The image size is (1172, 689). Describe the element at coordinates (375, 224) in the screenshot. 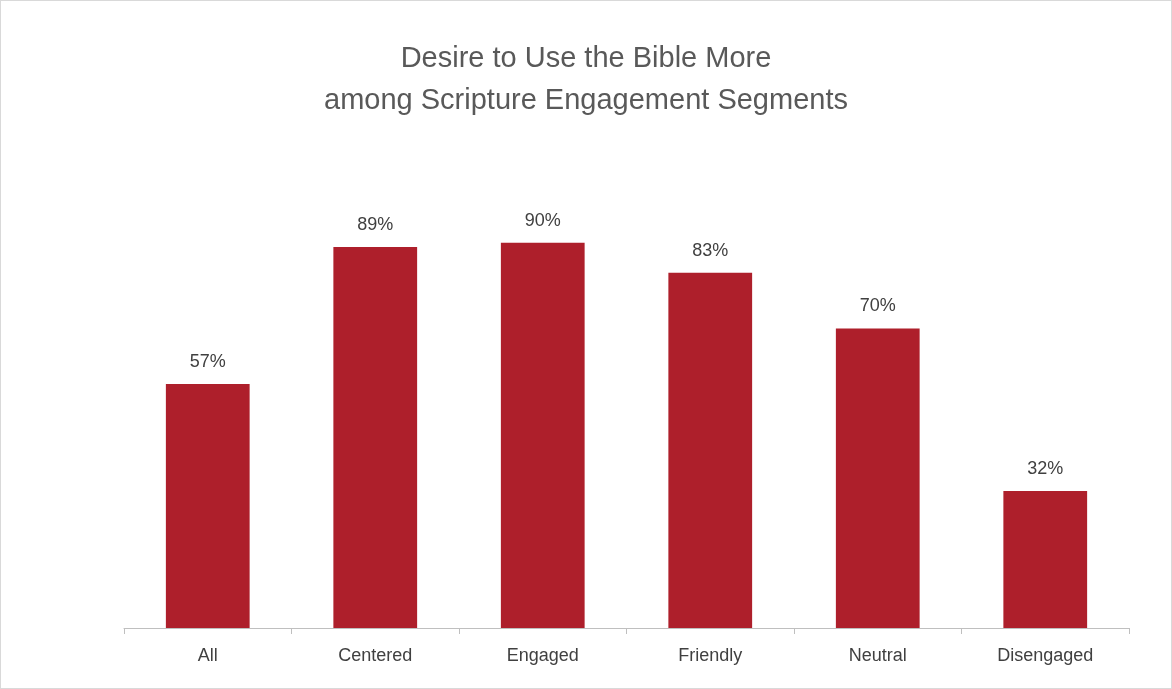

I see `data-label: 89%` at that location.